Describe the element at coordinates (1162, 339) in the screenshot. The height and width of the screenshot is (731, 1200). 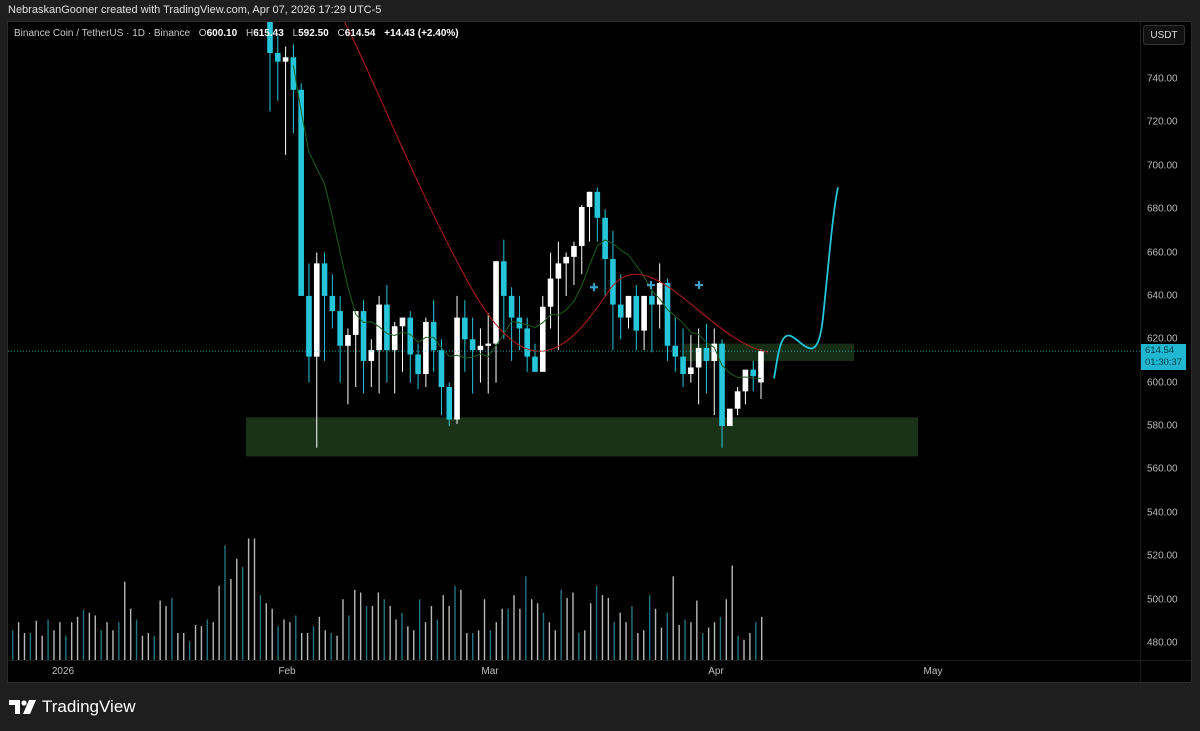
I see `price-tick: 620.00` at that location.